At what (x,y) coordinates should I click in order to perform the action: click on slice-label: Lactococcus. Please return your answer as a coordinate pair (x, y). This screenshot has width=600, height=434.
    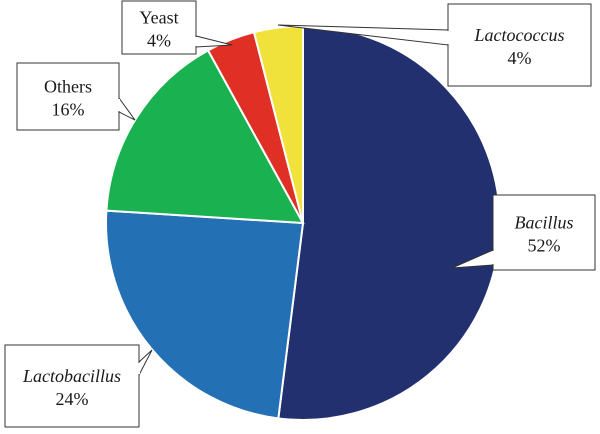
    Looking at the image, I should click on (519, 35).